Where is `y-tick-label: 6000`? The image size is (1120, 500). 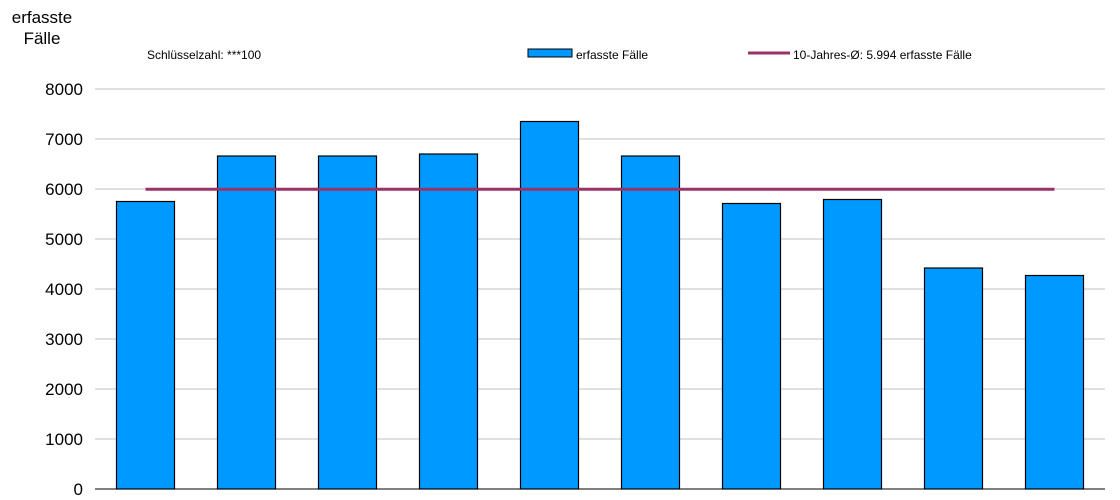
y-tick-label: 6000 is located at coordinates (64, 189).